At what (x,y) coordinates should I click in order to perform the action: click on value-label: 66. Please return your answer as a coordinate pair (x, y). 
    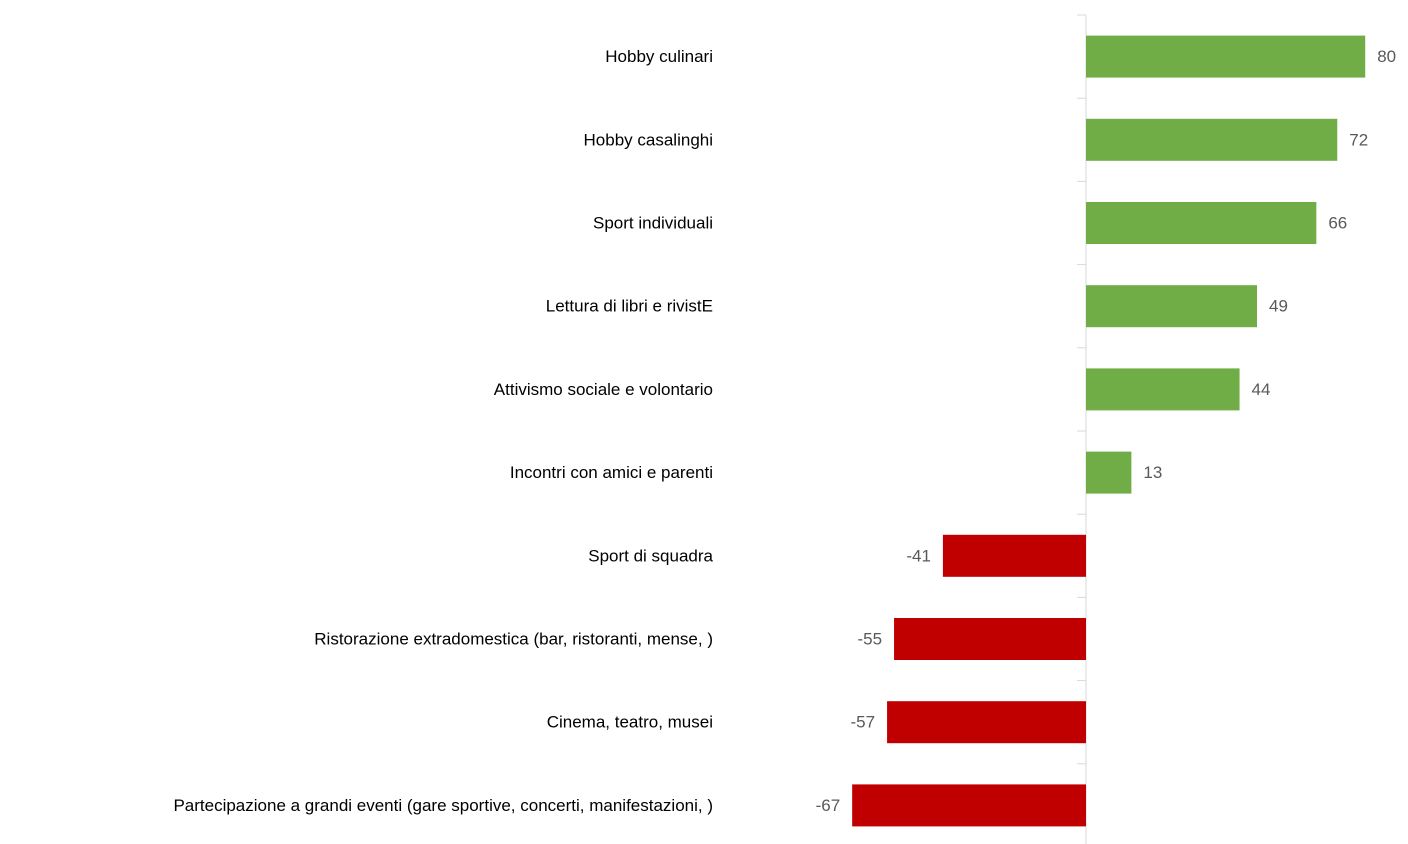
    Looking at the image, I should click on (1337, 222).